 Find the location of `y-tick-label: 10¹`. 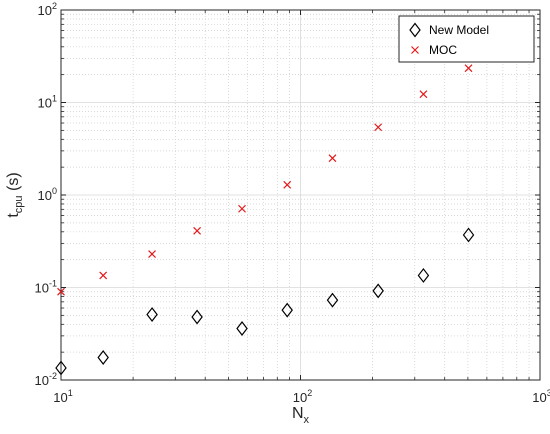

y-tick-label: 10¹ is located at coordinates (47, 102).